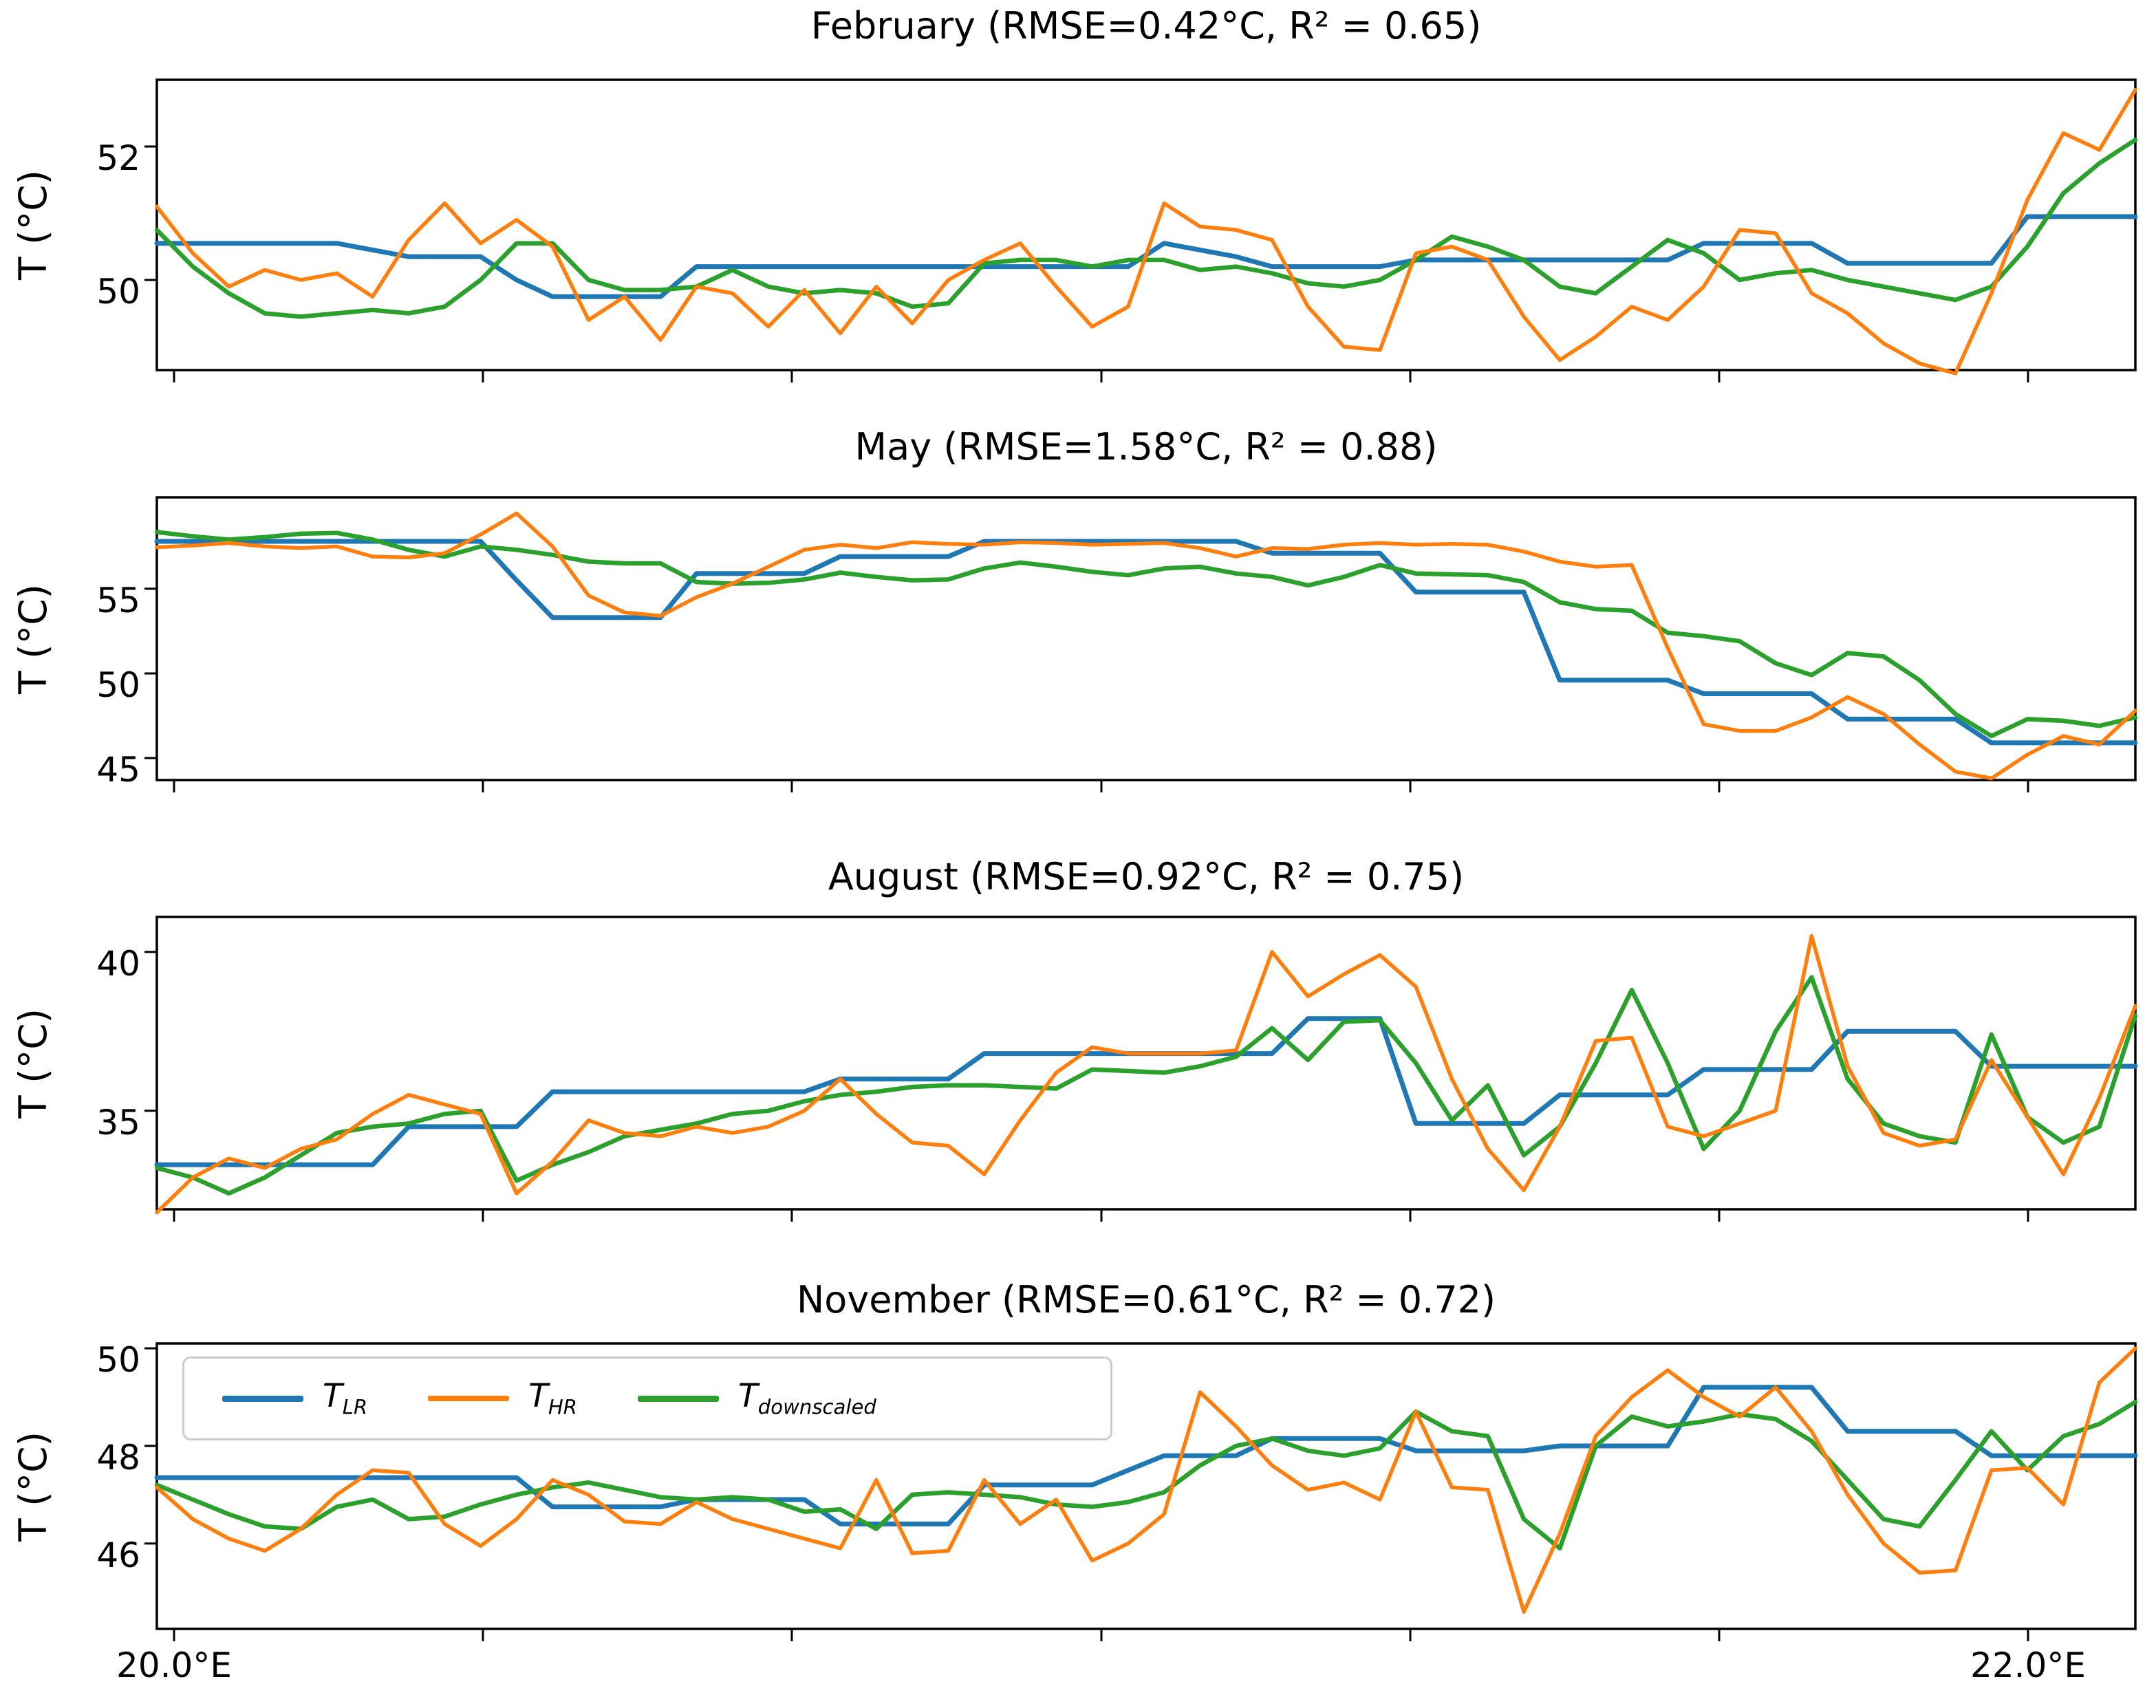  I want to click on legend-label-t-hr: THR, so click(553, 1397).